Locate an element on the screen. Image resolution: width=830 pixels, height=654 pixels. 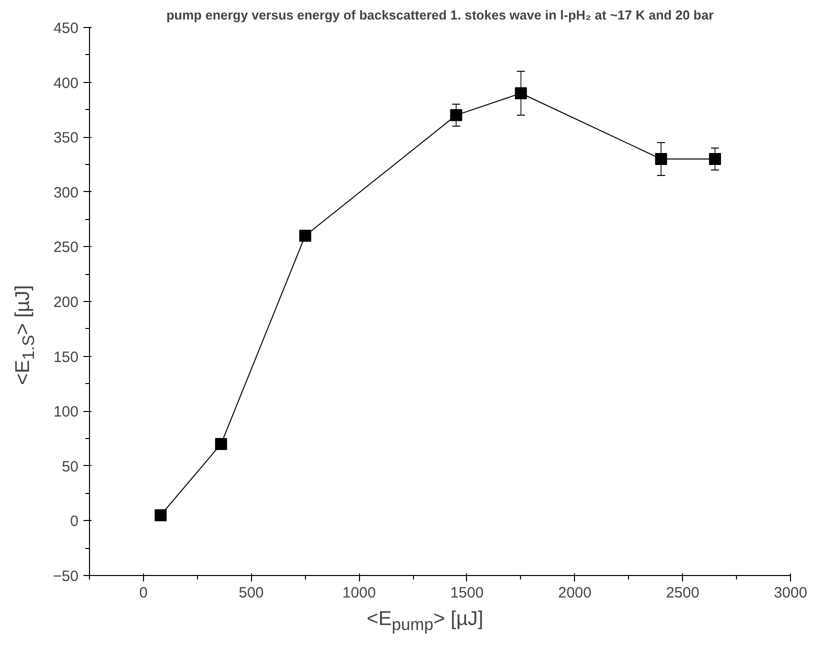
y-tick-label: 350 is located at coordinates (66, 138).